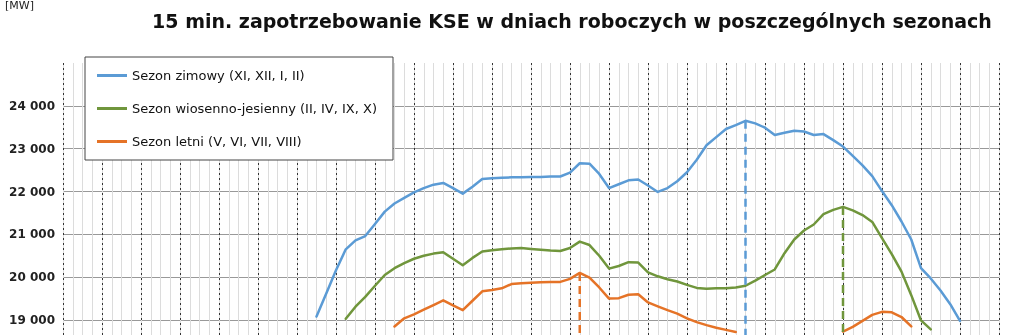 This screenshot has height=335, width=1024. What do you see at coordinates (218, 75) in the screenshot?
I see `legend-label: Sezon zimowy (XI, XII, I, II)` at bounding box center [218, 75].